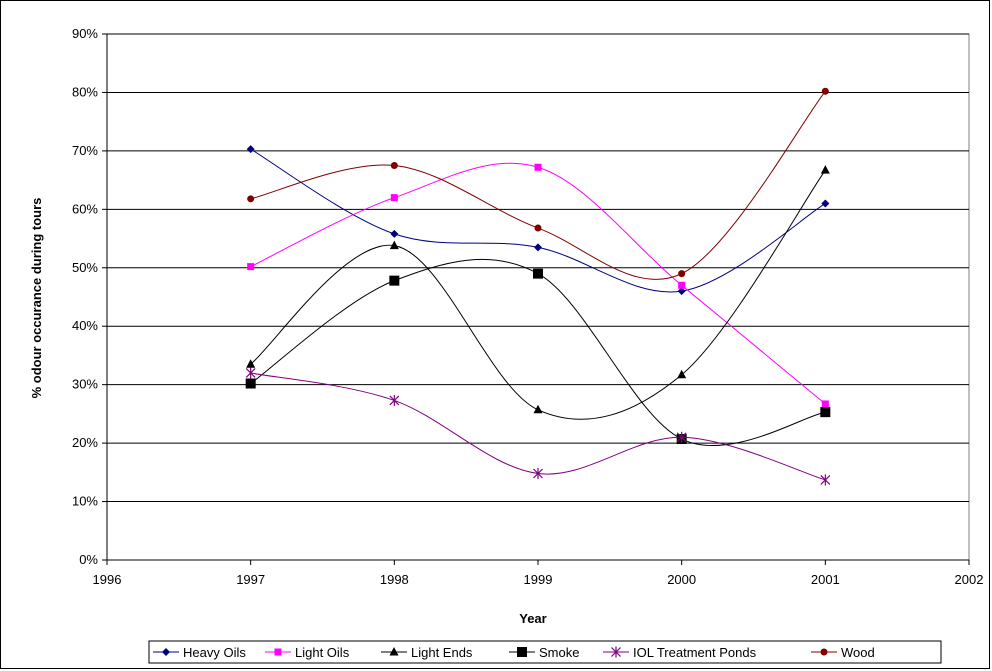 The width and height of the screenshot is (992, 671). Describe the element at coordinates (825, 579) in the screenshot. I see `x-tick-label: 2001` at that location.